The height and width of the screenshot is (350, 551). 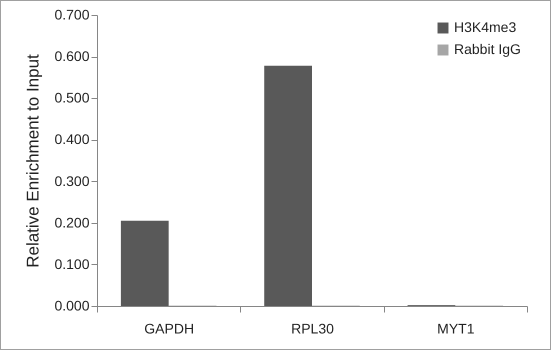 What do you see at coordinates (72, 222) in the screenshot?
I see `y-tick-label: 0.200` at bounding box center [72, 222].